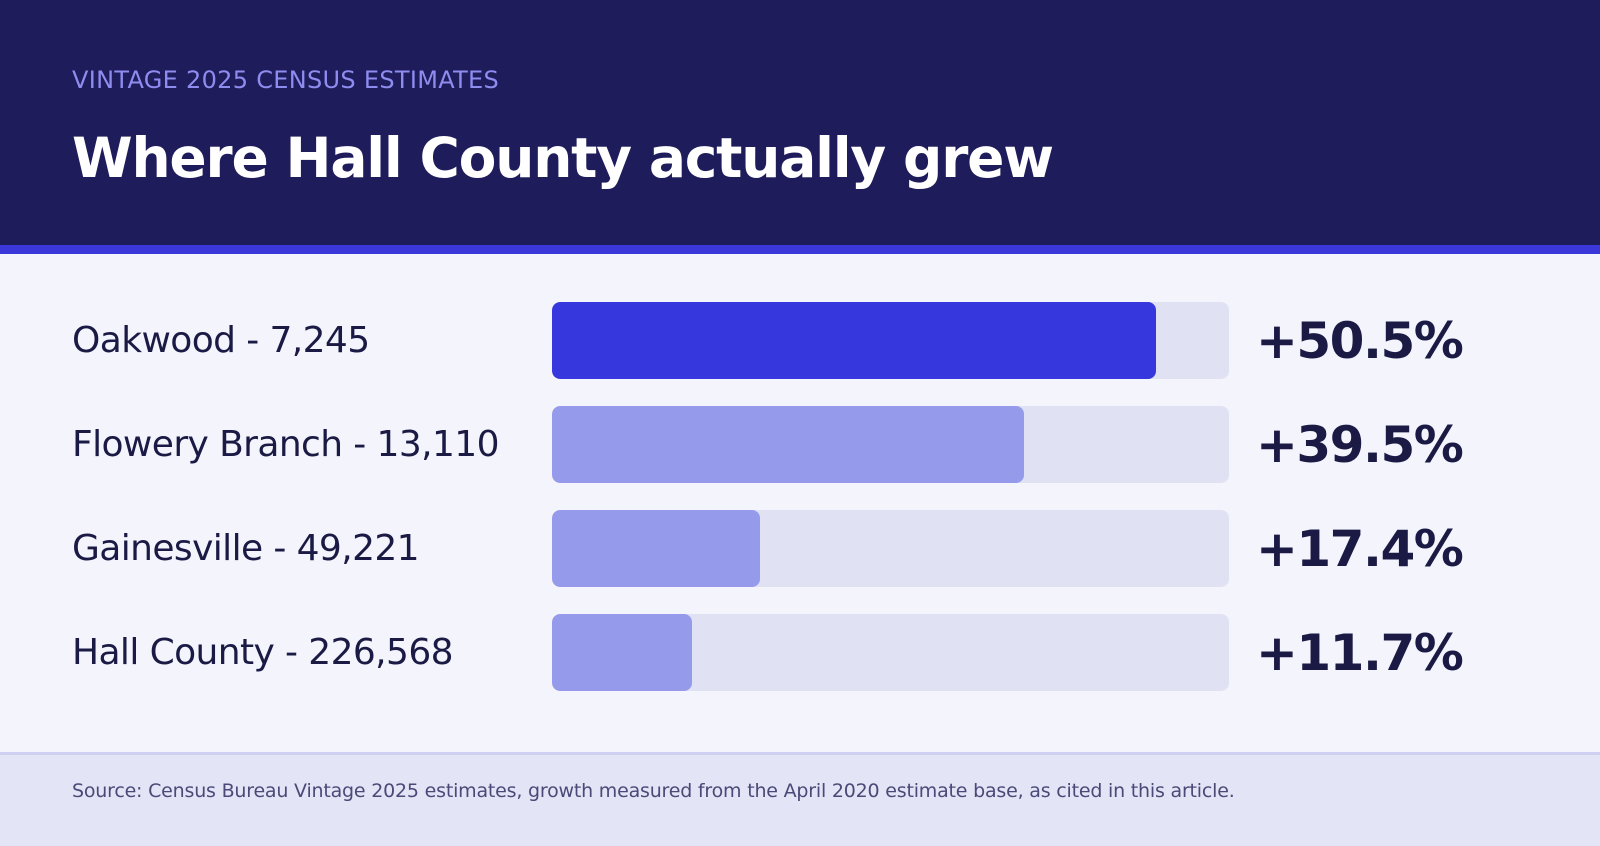  I want to click on bar-category-label: Gainesville - 49,221, so click(246, 548).